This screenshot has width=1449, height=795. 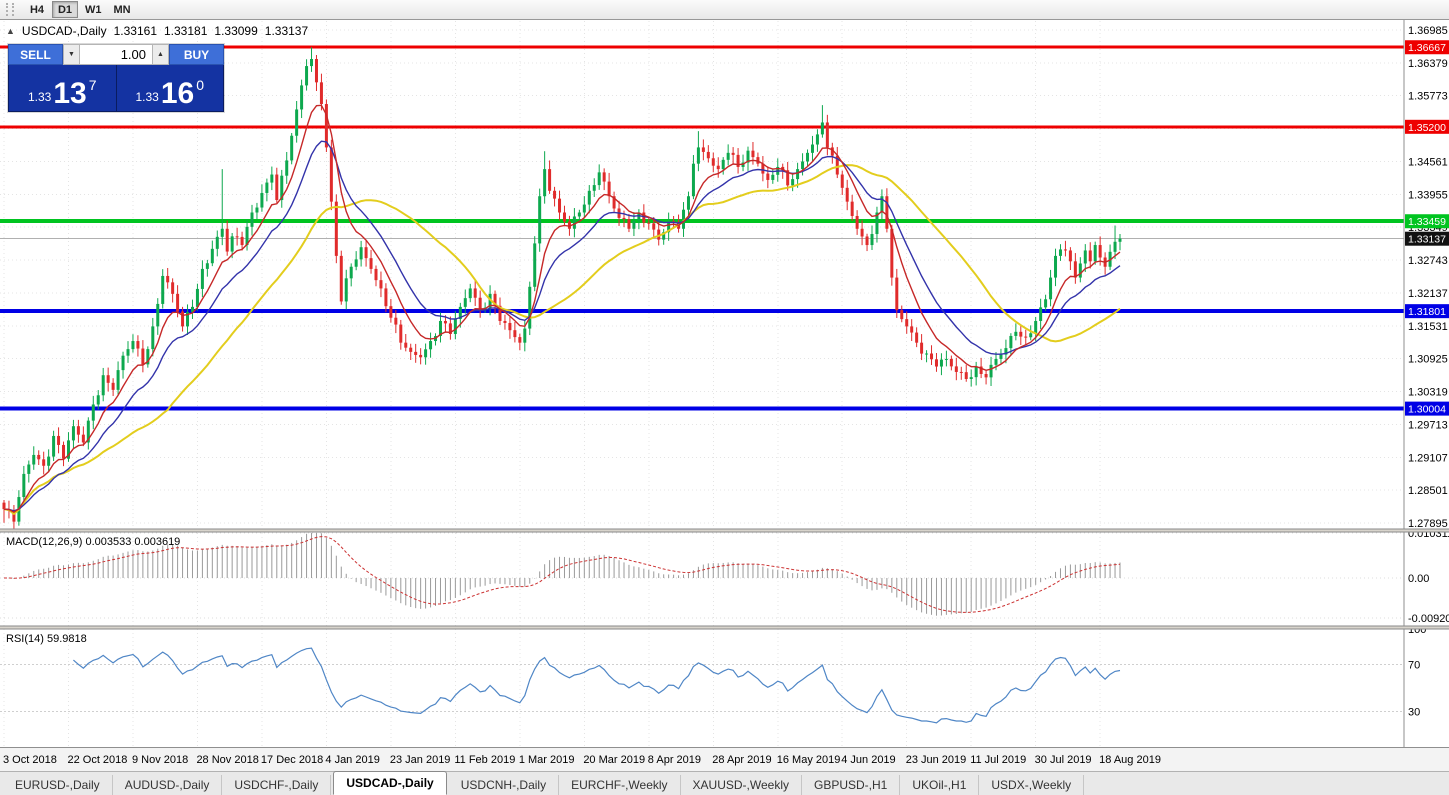 I want to click on date-label: 18 Aug 2019, so click(x=1130, y=760).